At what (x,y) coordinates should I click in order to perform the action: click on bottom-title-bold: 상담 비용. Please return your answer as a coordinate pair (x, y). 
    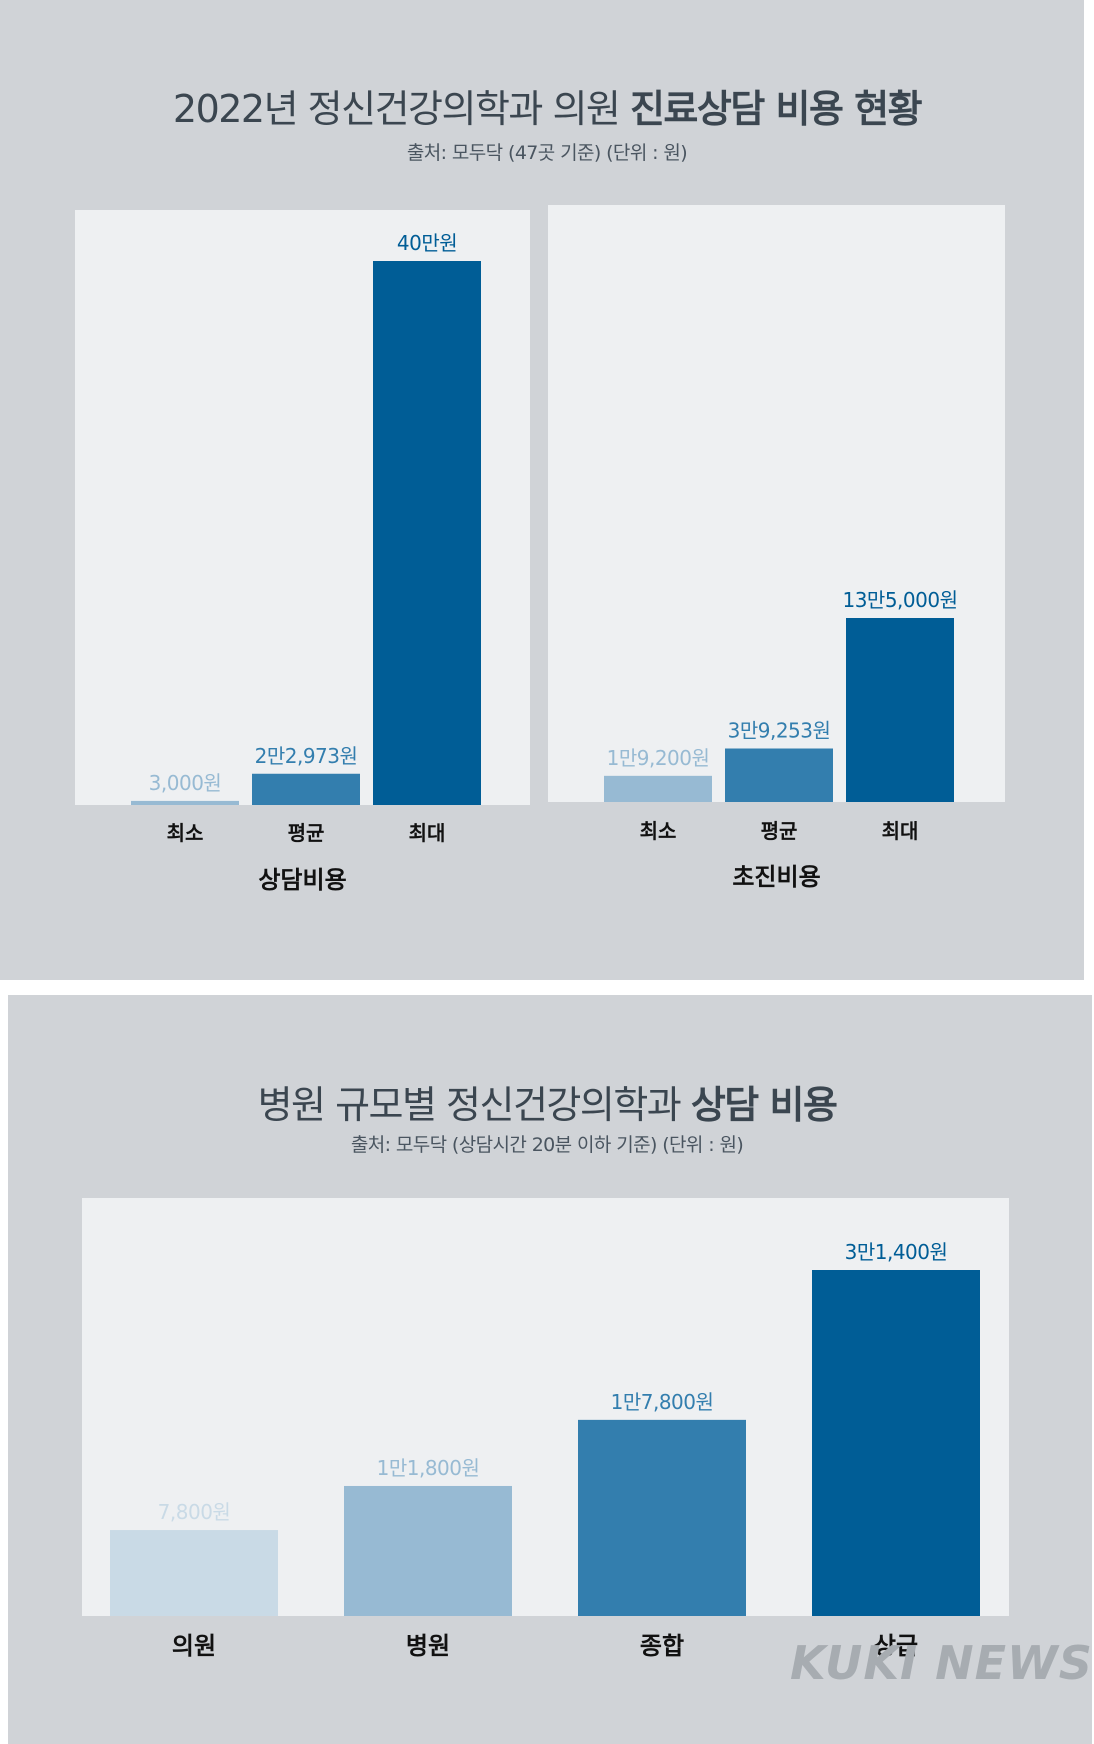
    Looking at the image, I should click on (764, 1105).